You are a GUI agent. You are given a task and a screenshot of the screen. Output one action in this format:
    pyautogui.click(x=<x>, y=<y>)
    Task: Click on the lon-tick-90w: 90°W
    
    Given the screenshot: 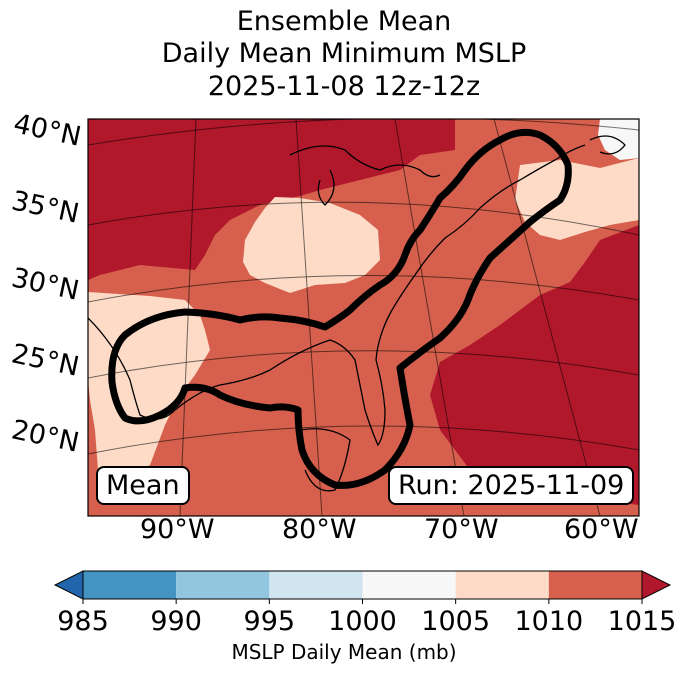 What is the action you would take?
    pyautogui.click(x=177, y=529)
    